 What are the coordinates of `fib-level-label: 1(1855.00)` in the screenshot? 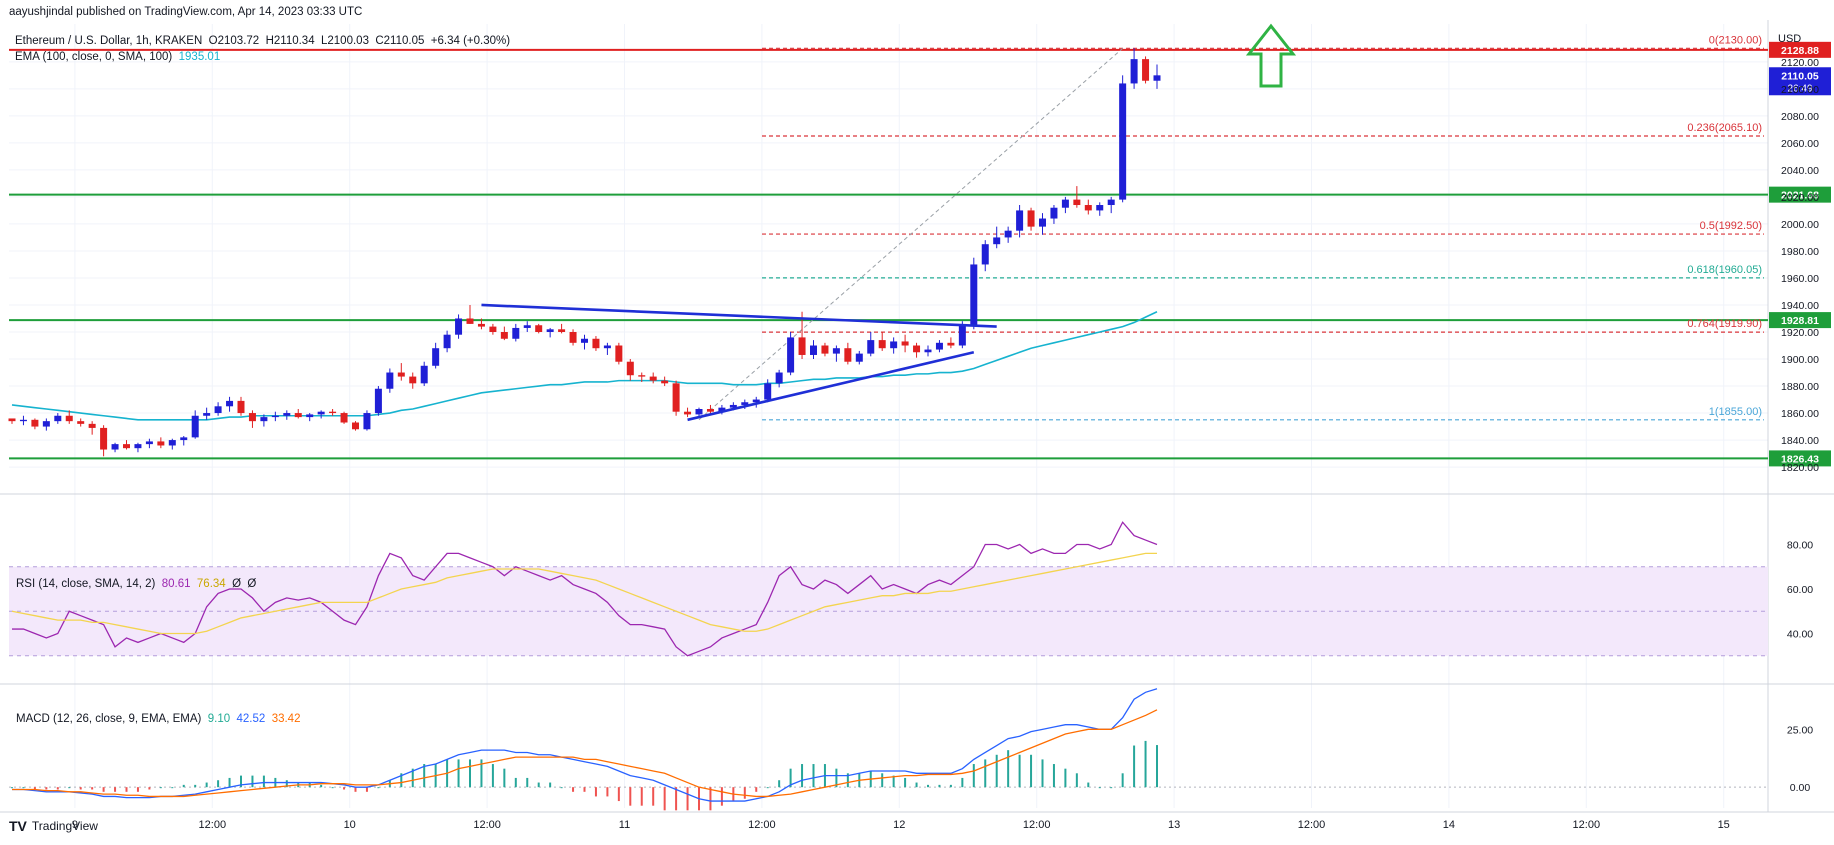 It's located at (1735, 412).